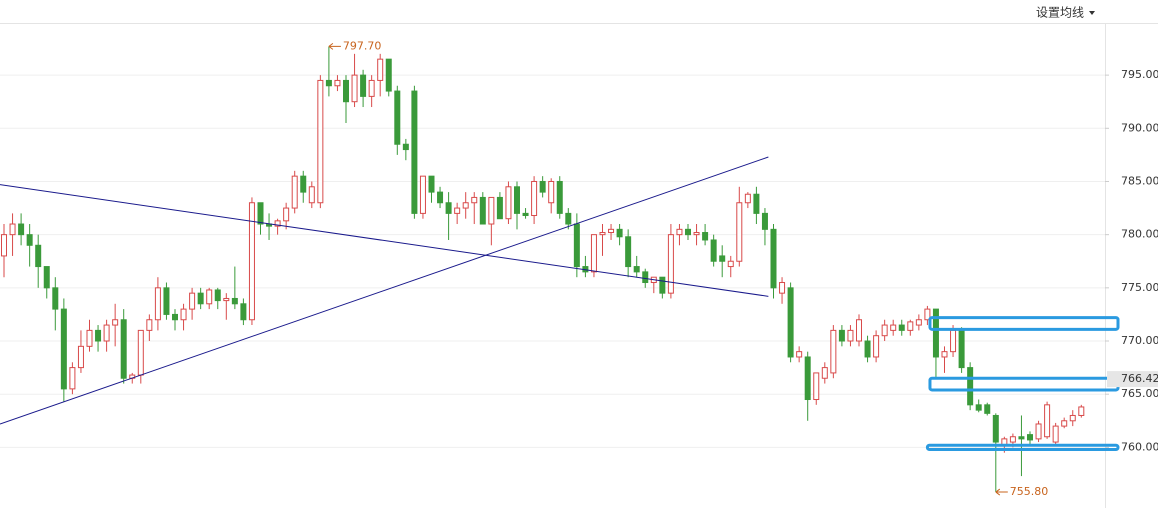 This screenshot has height=508, width=1158. Describe the element at coordinates (1092, 13) in the screenshot. I see `dropdown-arrow` at that location.